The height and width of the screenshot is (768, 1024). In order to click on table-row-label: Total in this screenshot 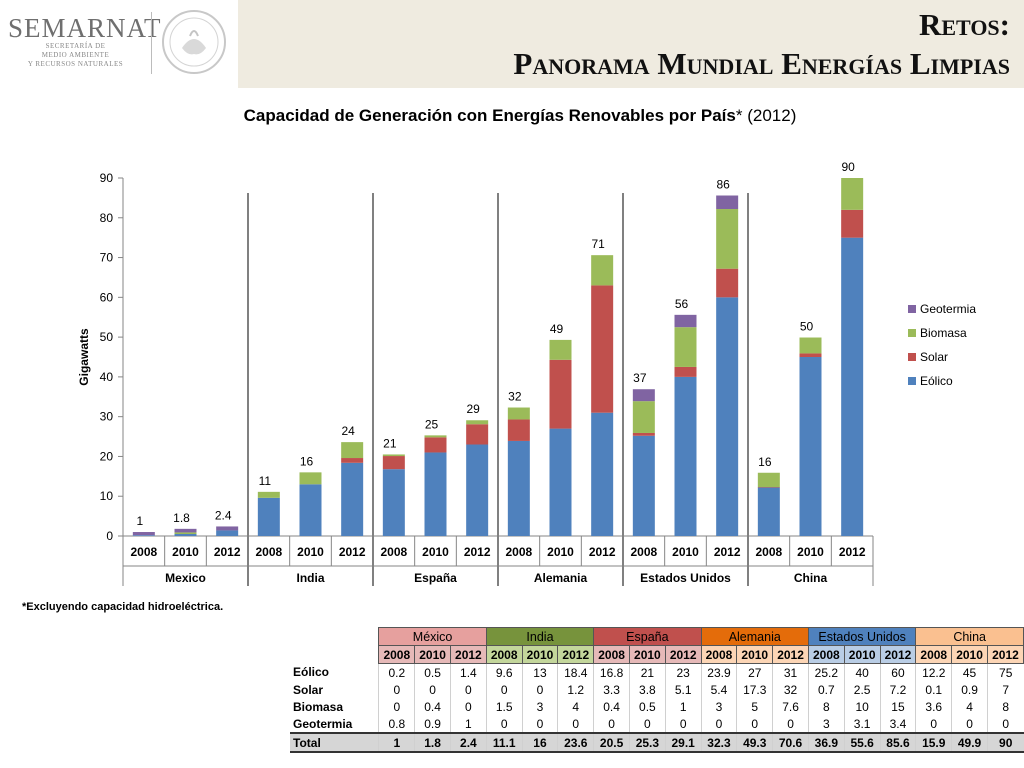, I will do `click(334, 742)`.